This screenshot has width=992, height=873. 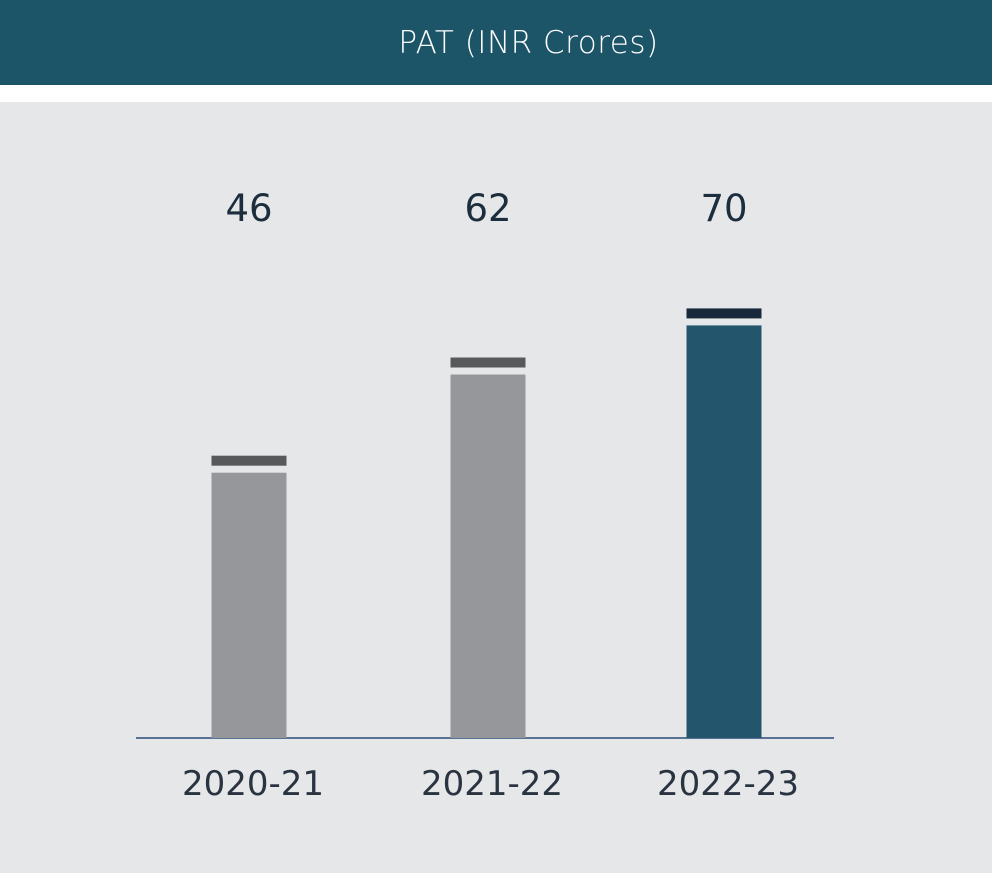 I want to click on data-label-2021-22: 62, so click(x=487, y=208).